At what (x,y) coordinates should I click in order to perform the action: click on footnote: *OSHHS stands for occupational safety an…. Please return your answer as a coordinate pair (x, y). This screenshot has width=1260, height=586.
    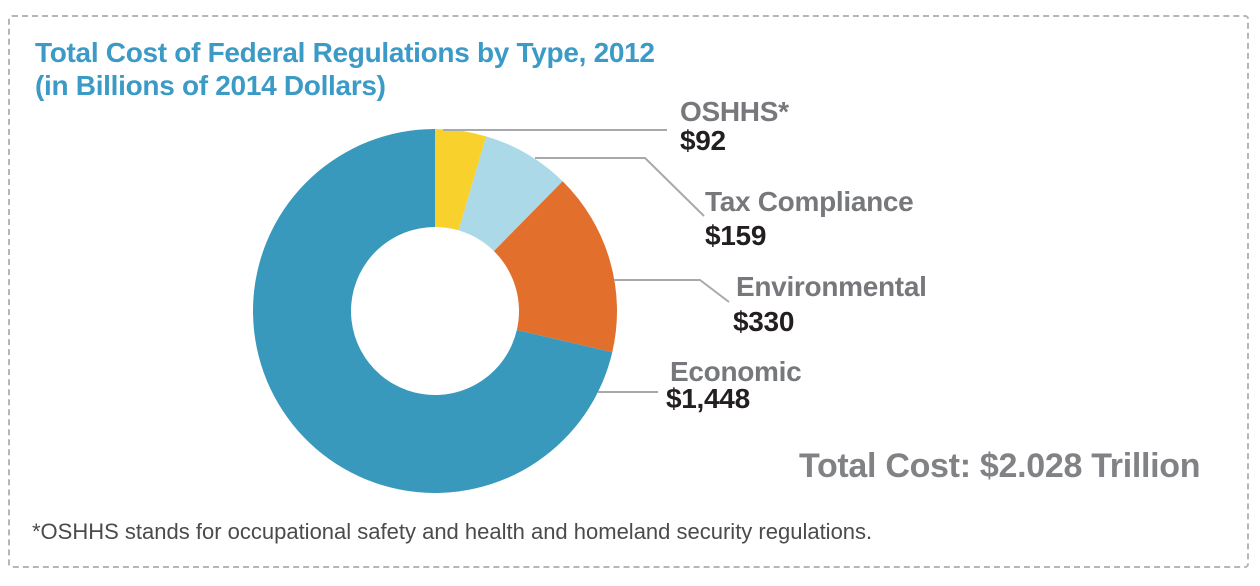
    Looking at the image, I should click on (452, 531).